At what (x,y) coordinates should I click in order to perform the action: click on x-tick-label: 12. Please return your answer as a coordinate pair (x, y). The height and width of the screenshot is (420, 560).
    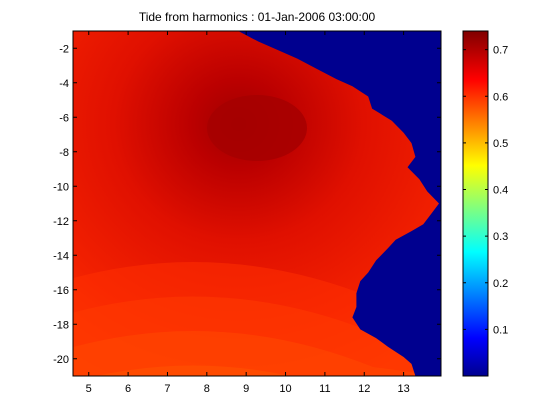
    Looking at the image, I should click on (364, 389).